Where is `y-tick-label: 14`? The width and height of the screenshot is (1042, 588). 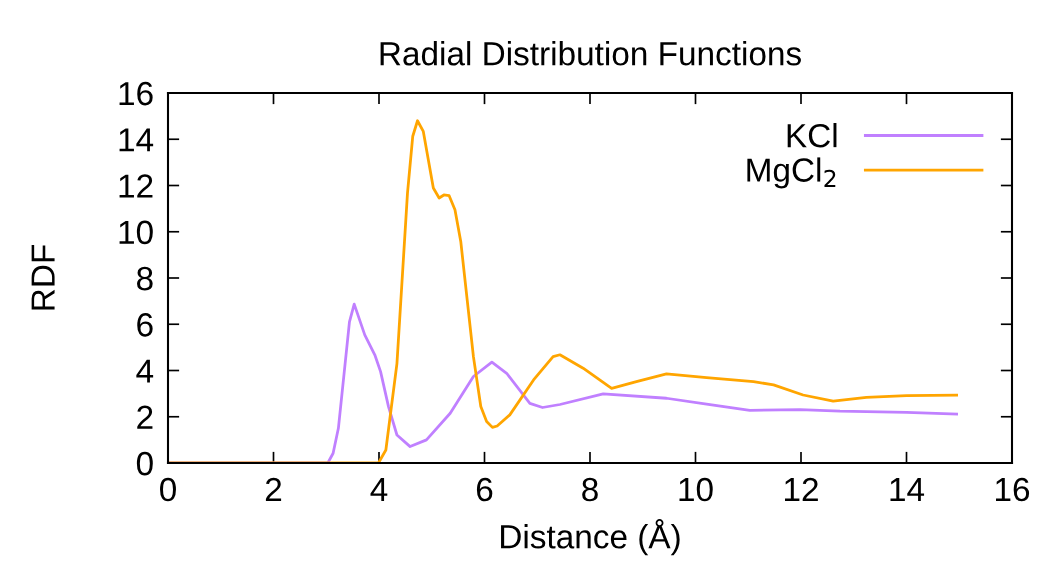
y-tick-label: 14 is located at coordinates (136, 140).